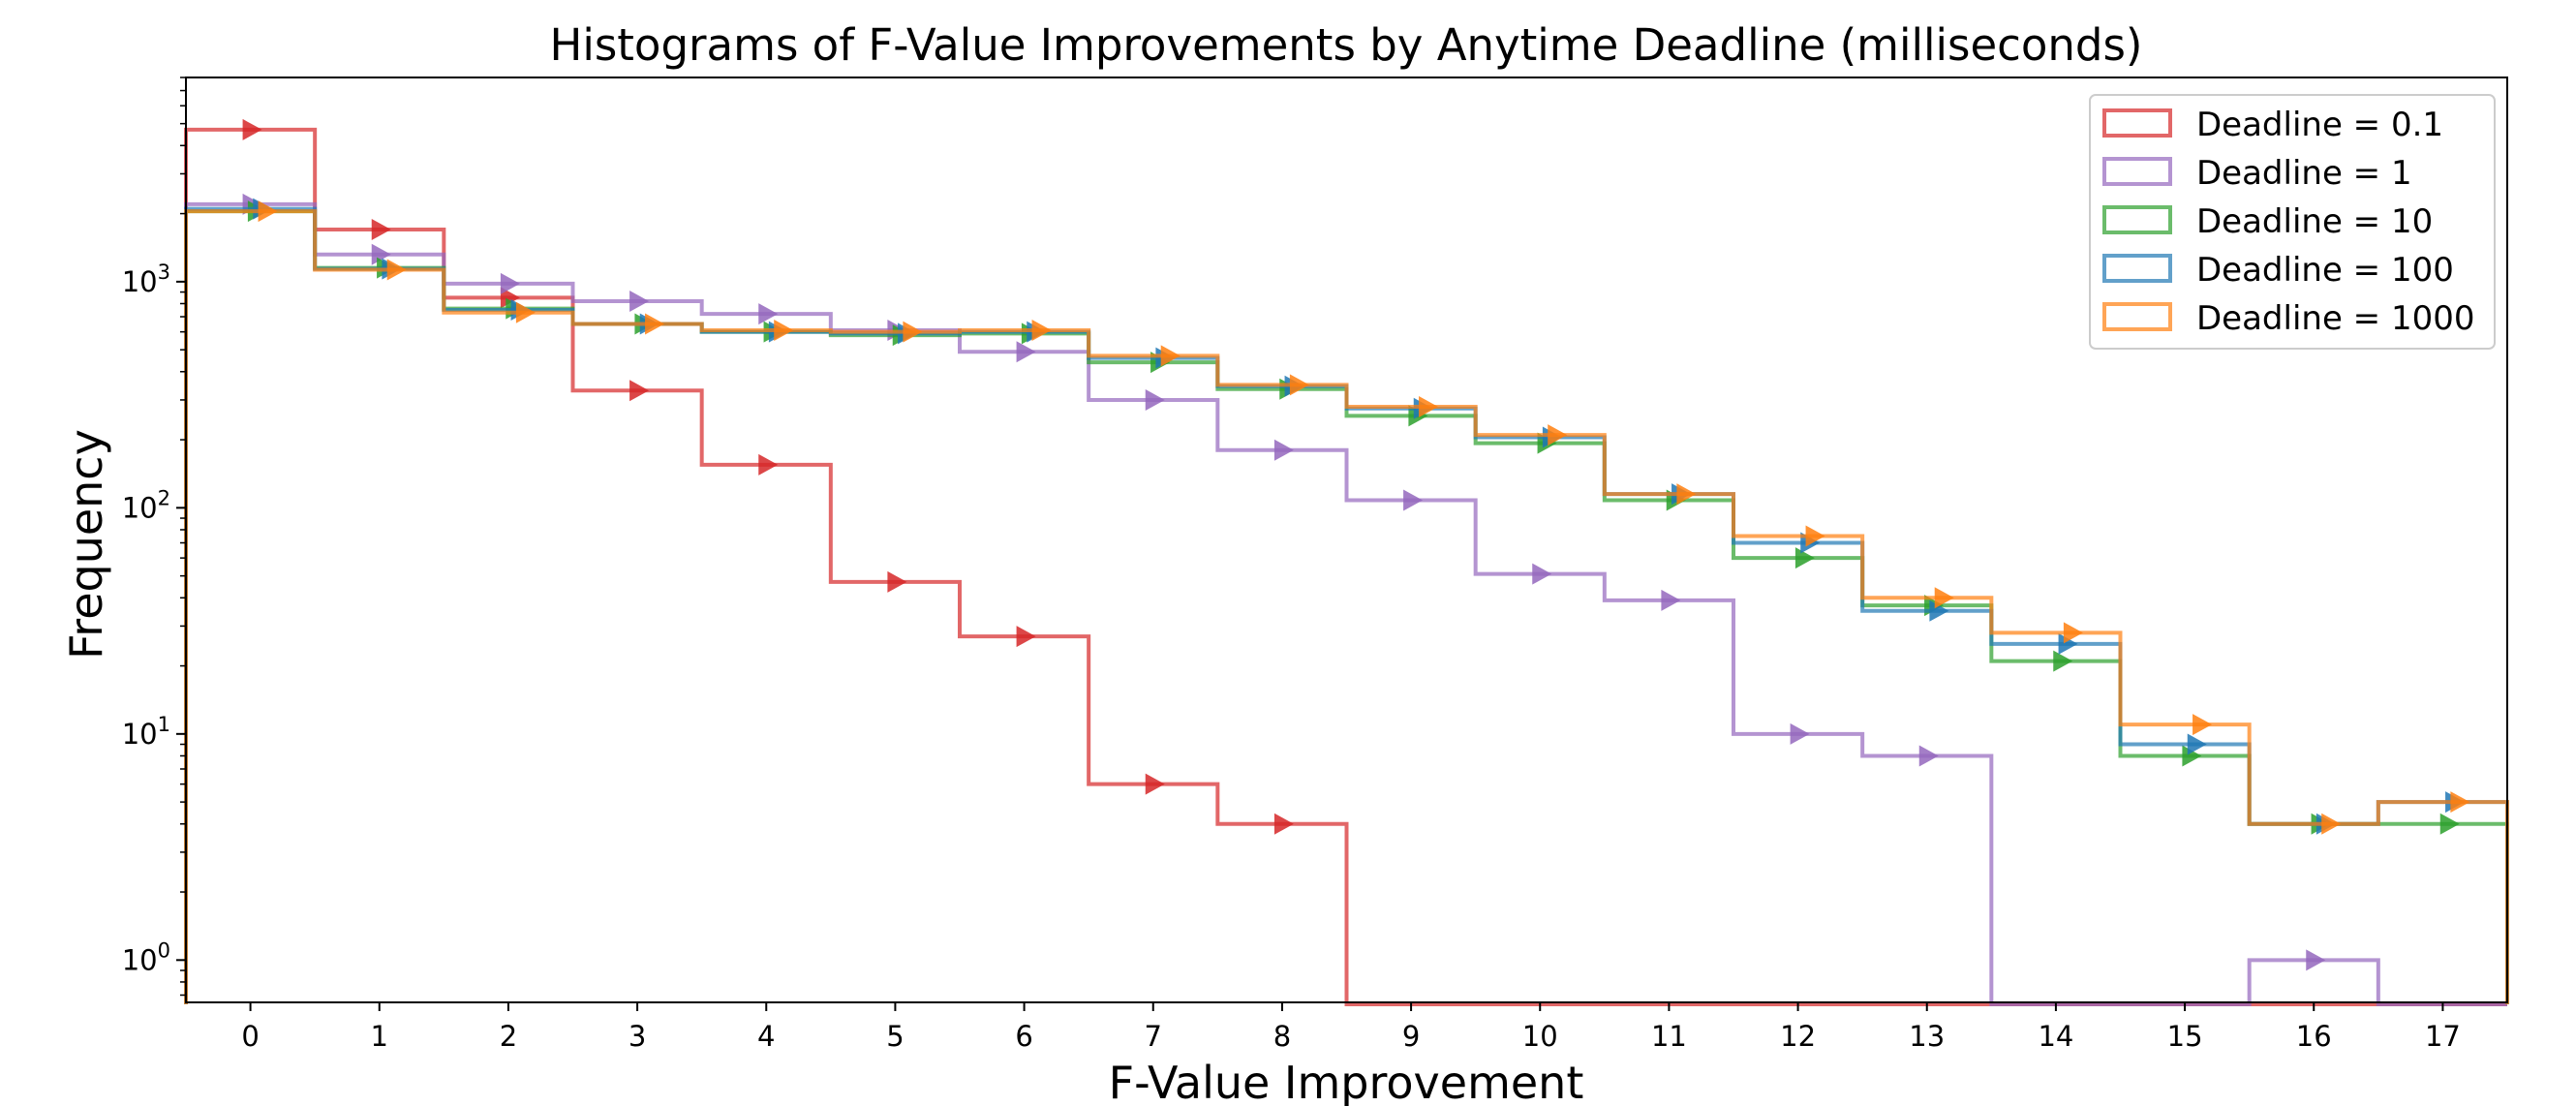 The height and width of the screenshot is (1106, 2576). I want to click on legend-box, so click(2292, 222).